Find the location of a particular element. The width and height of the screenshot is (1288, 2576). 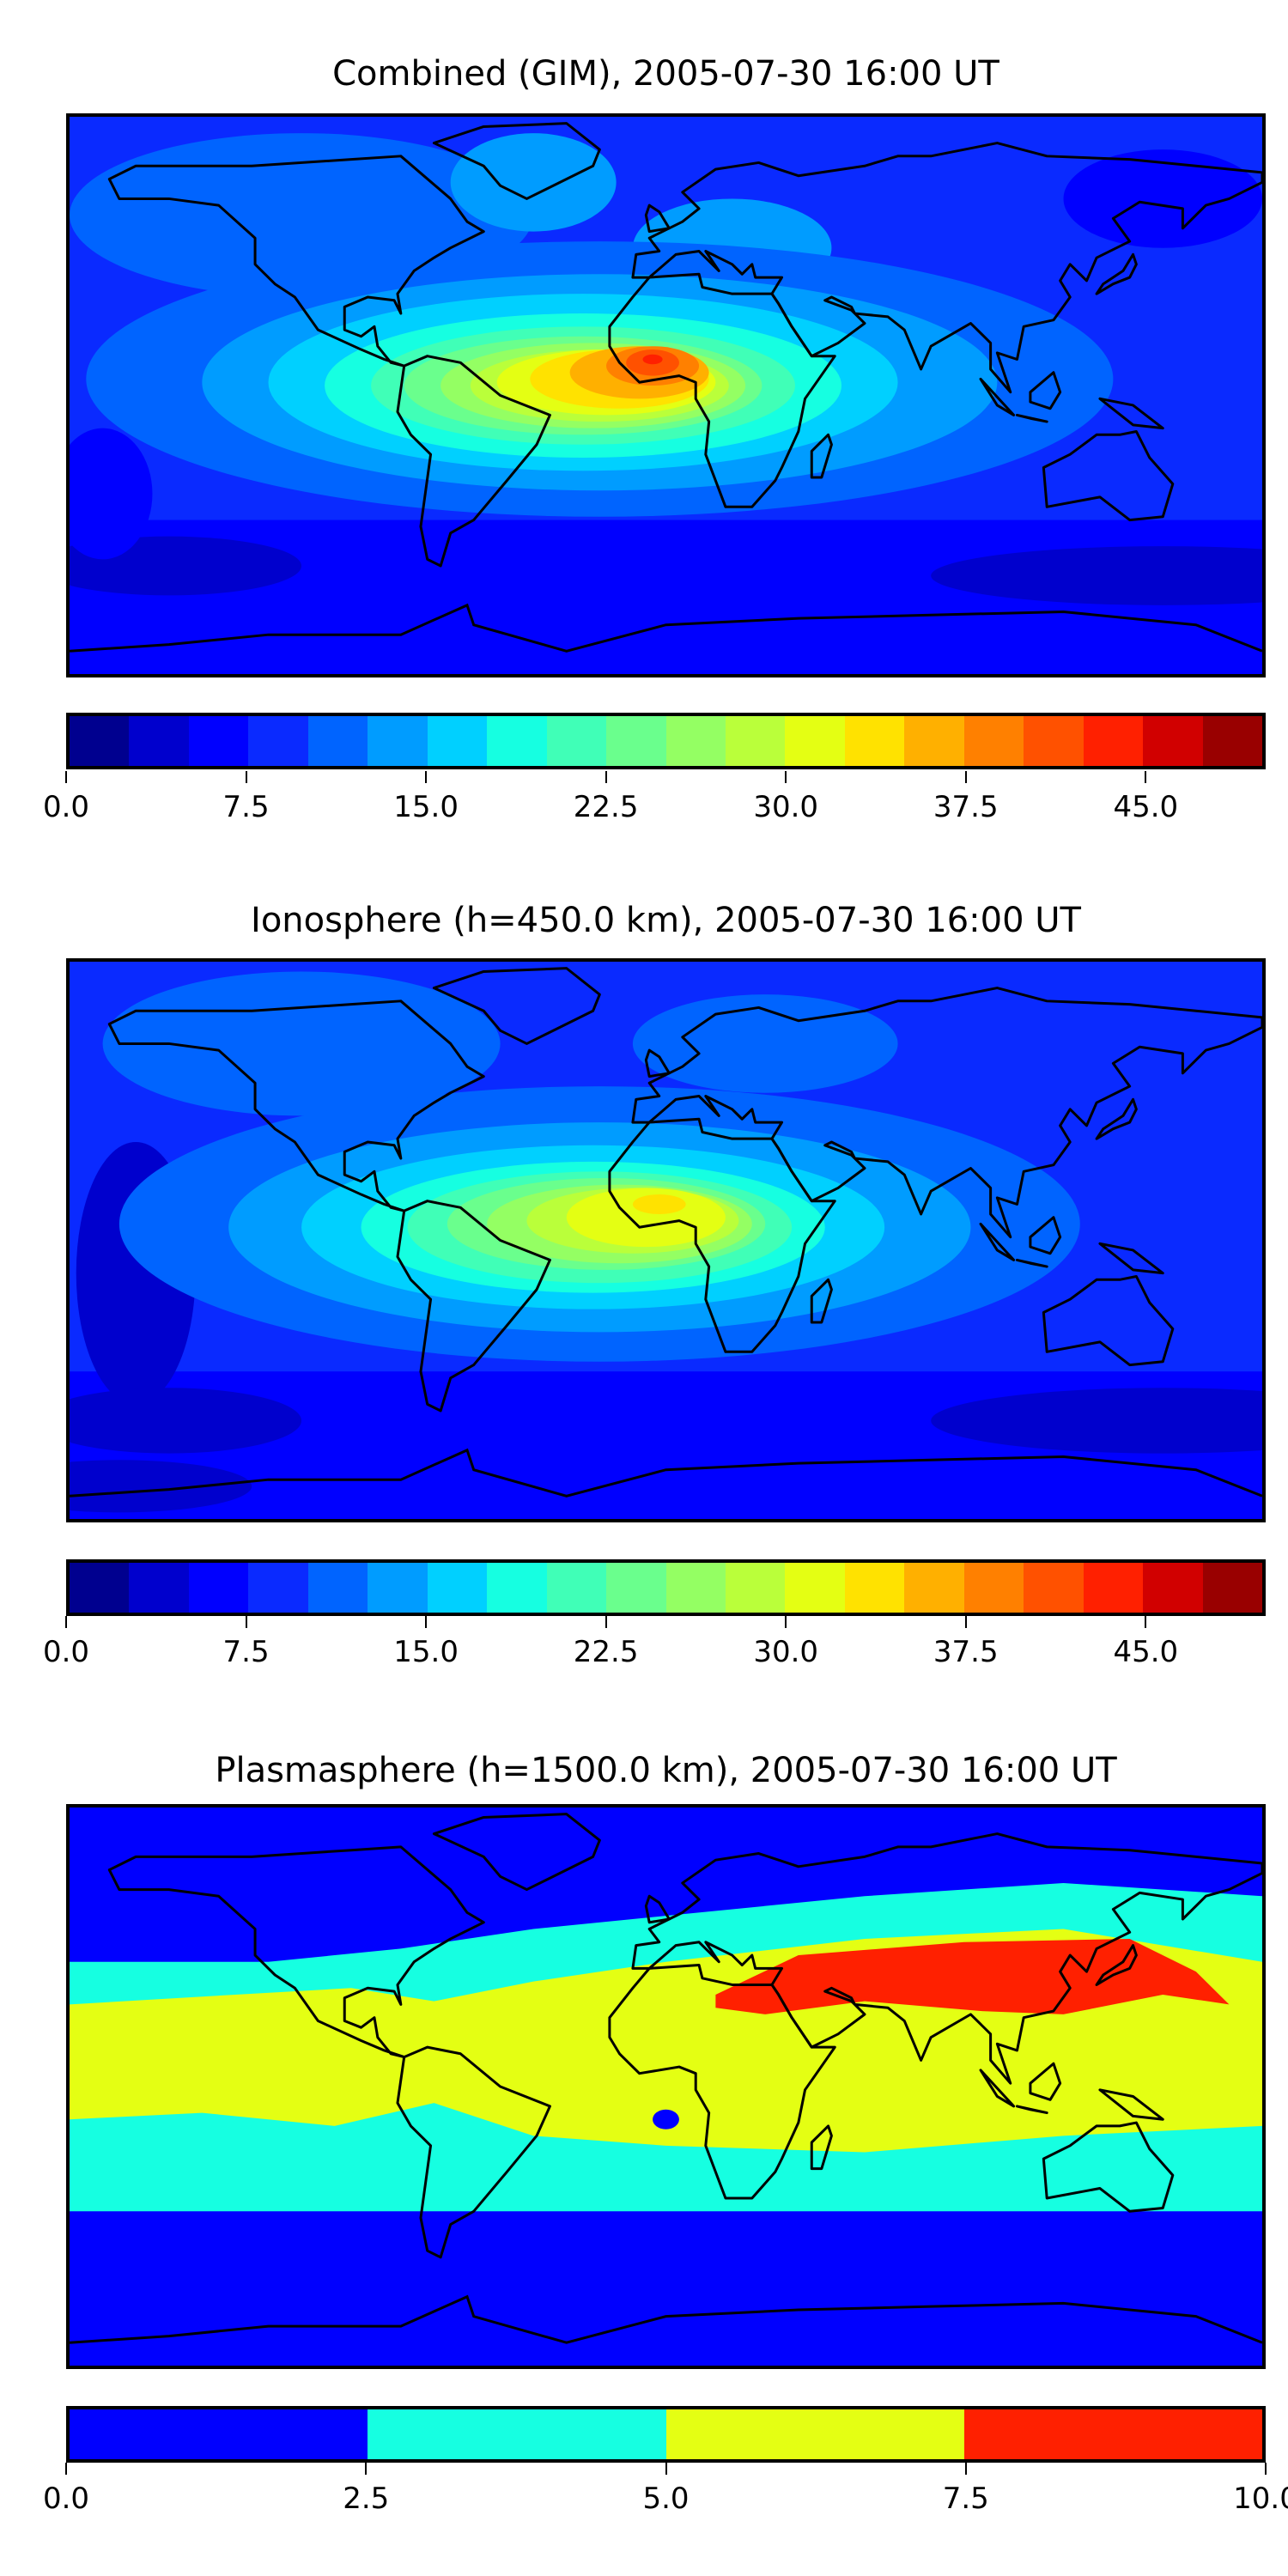

colorbar-plasmasphere is located at coordinates (666, 2434).